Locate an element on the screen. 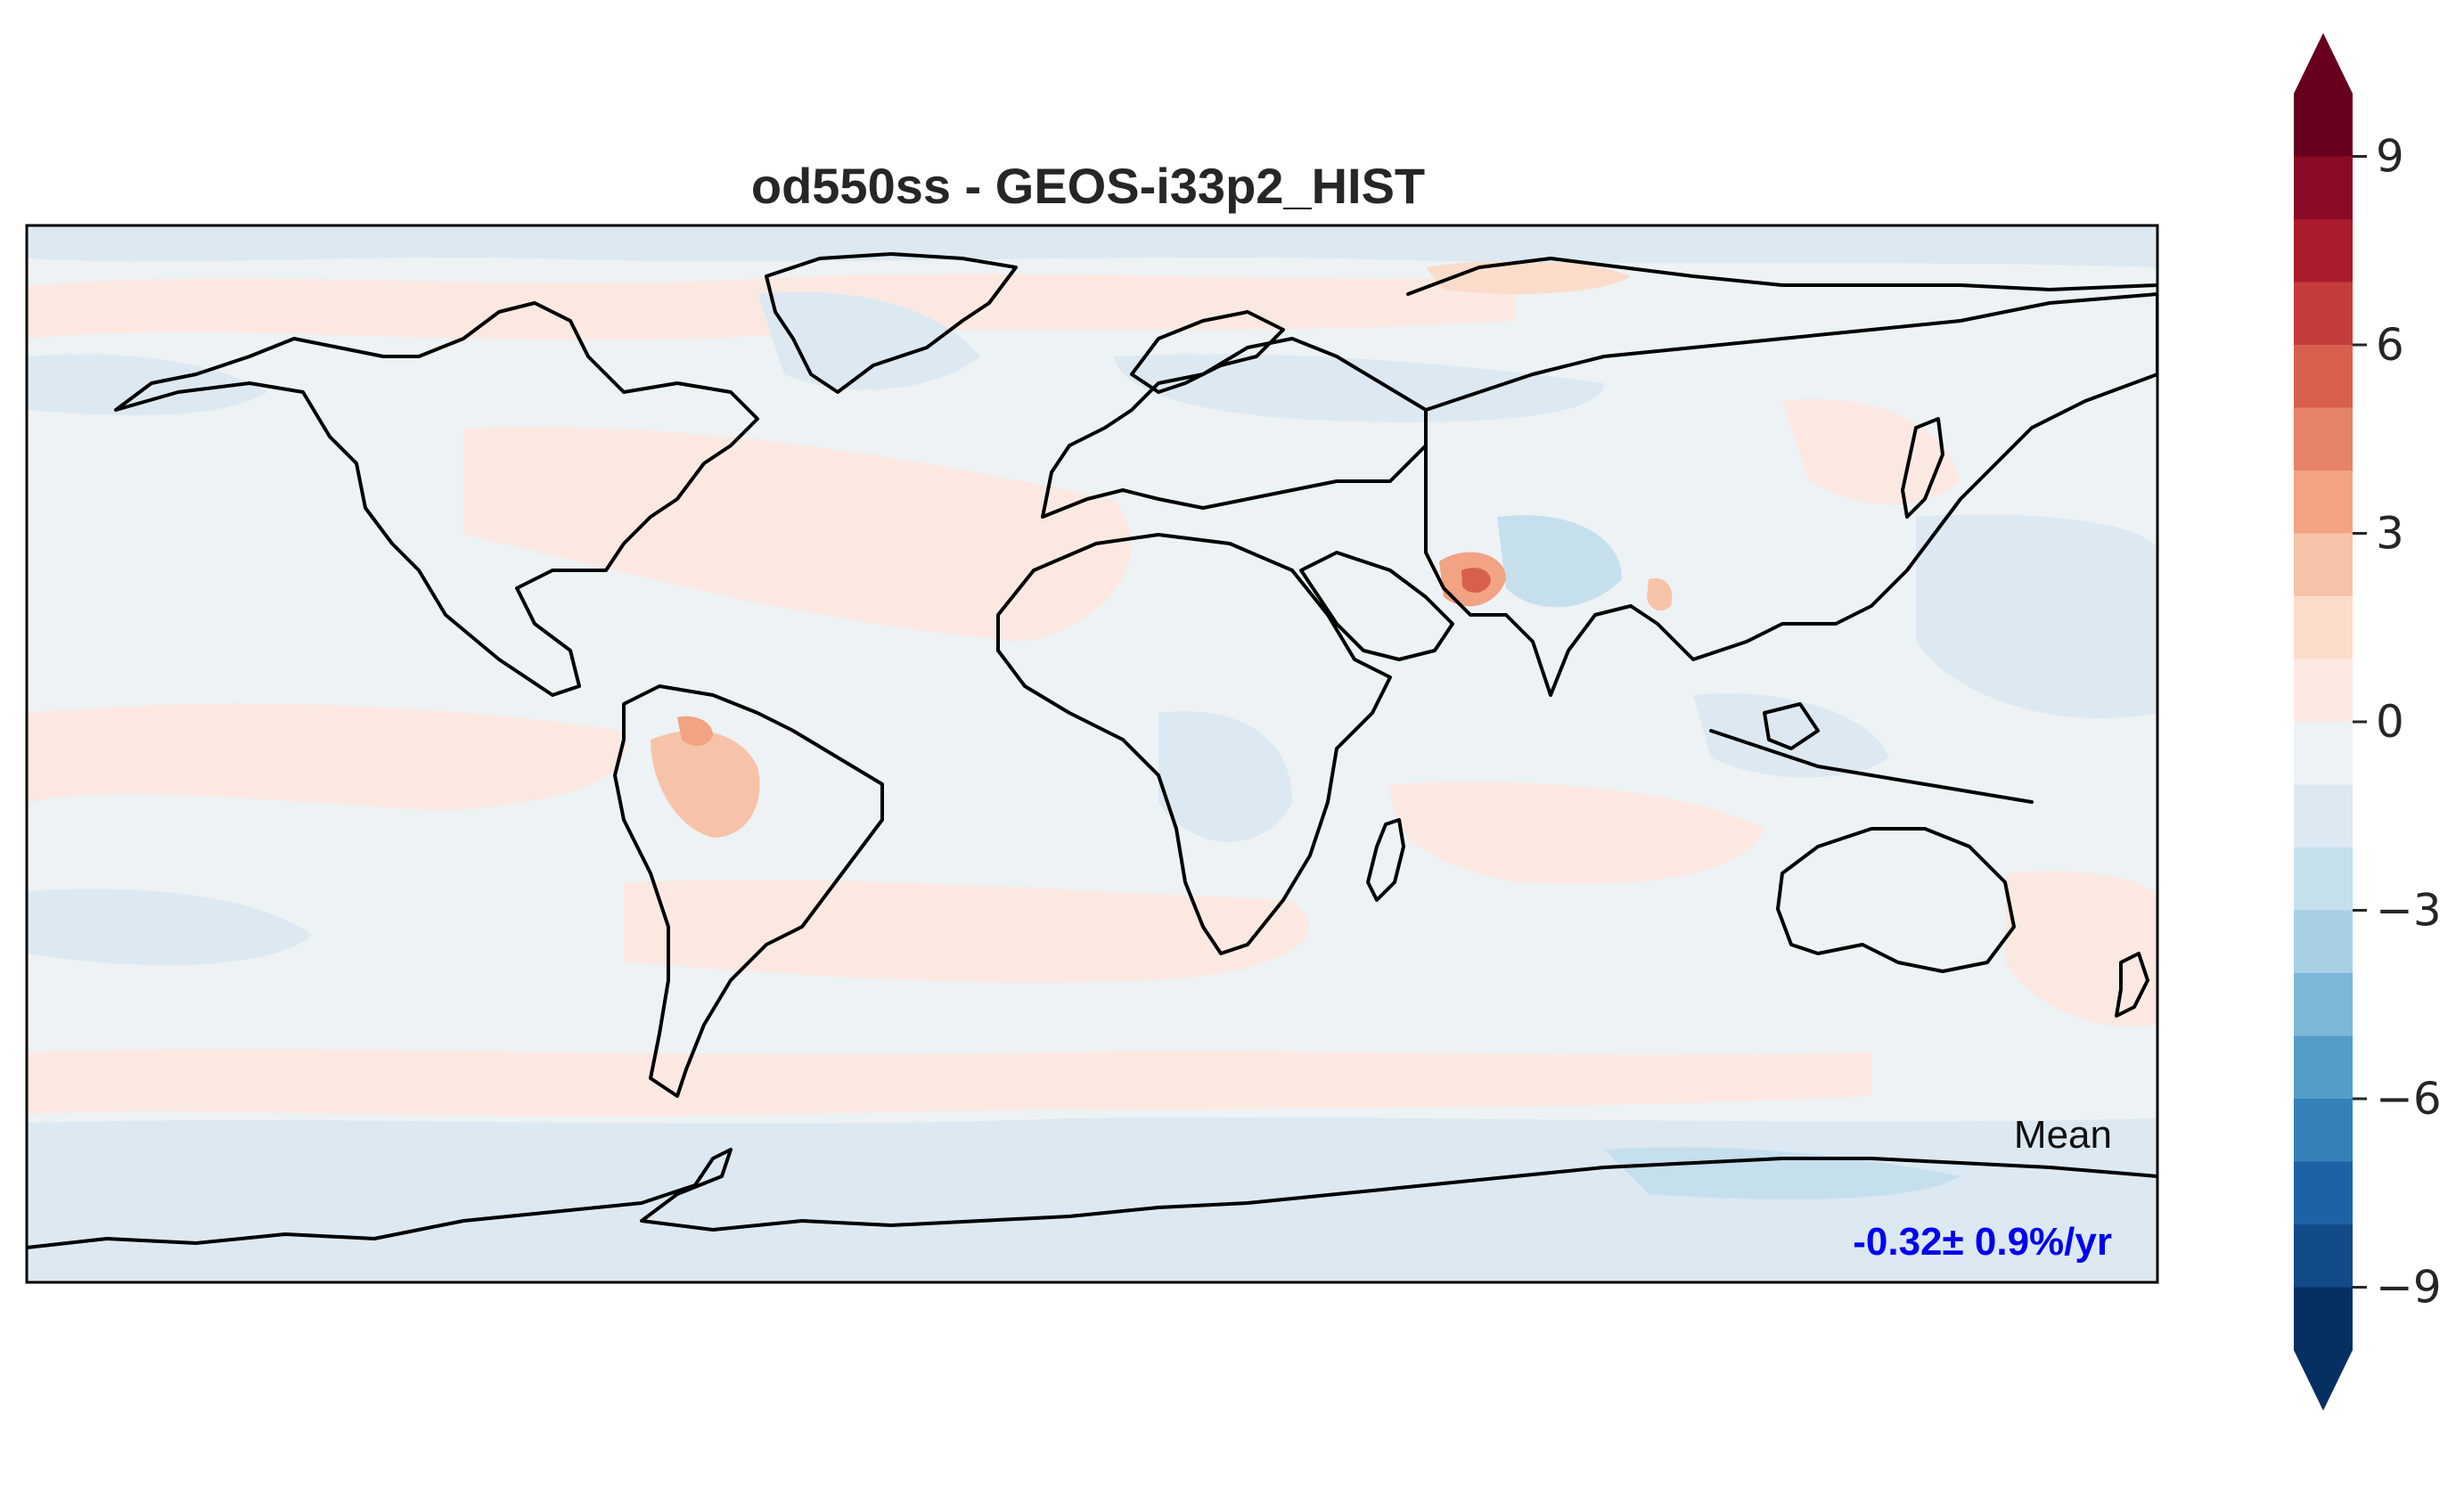  coastline-arabia is located at coordinates (1376, 606).